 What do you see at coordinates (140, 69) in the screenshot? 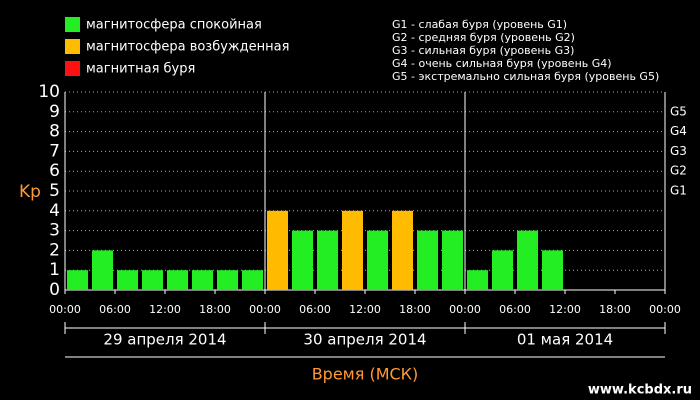
I see `legend-label: магнитная буря` at bounding box center [140, 69].